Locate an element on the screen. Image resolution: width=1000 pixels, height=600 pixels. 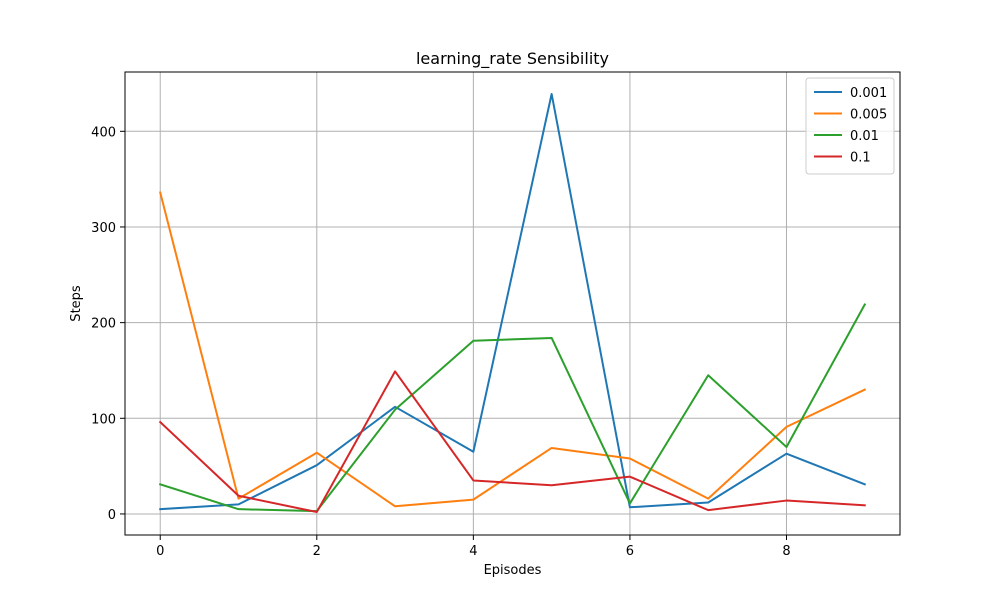
y-tick-label: 0 is located at coordinates (112, 515).